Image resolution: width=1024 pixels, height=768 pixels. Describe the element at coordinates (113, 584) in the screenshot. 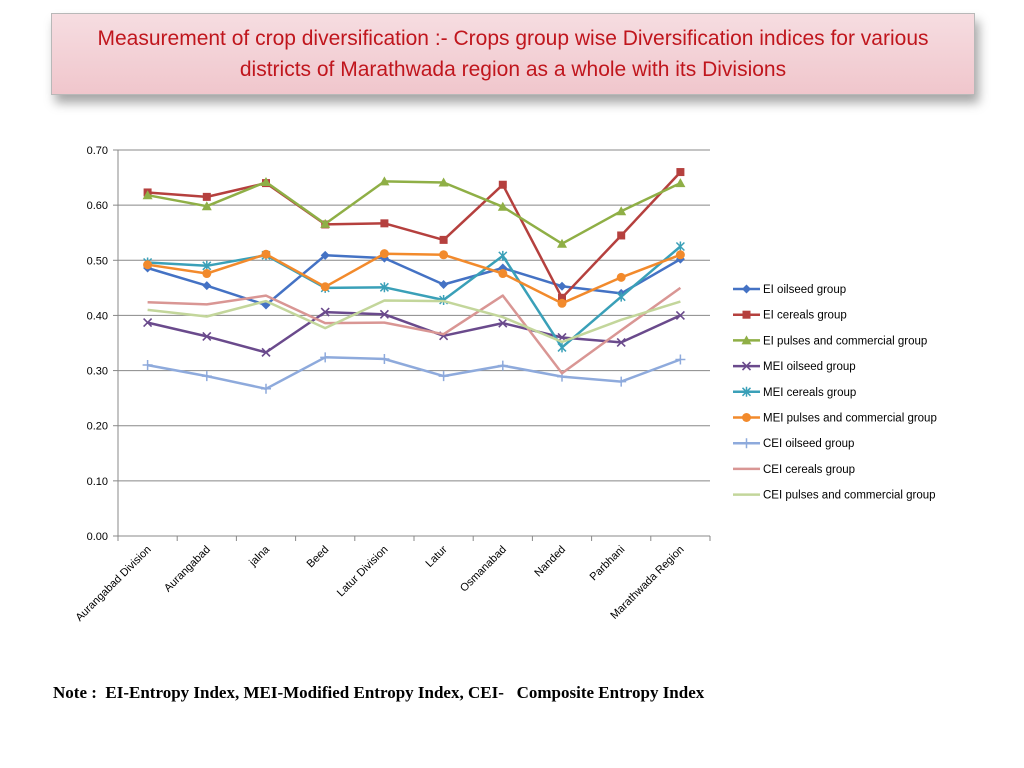

I see `x-tick-label: Aurangabad Division` at that location.